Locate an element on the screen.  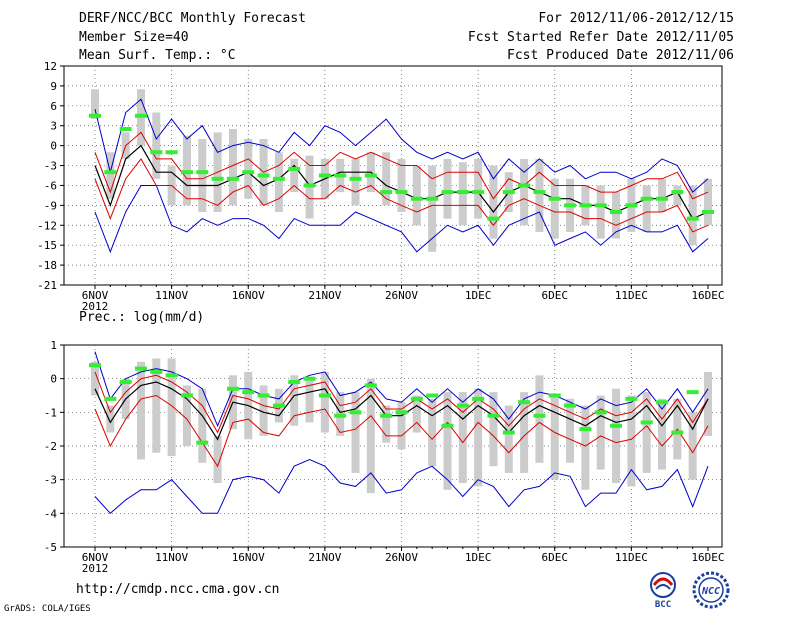
prec-y-tick-label: -2 is located at coordinates (50, 446).